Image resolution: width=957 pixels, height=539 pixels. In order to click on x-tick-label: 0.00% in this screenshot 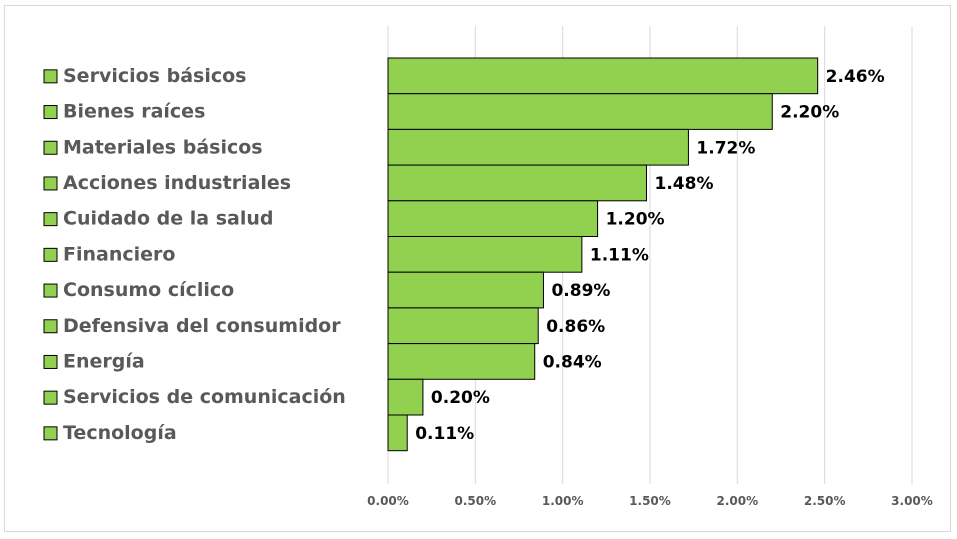, I will do `click(388, 501)`.